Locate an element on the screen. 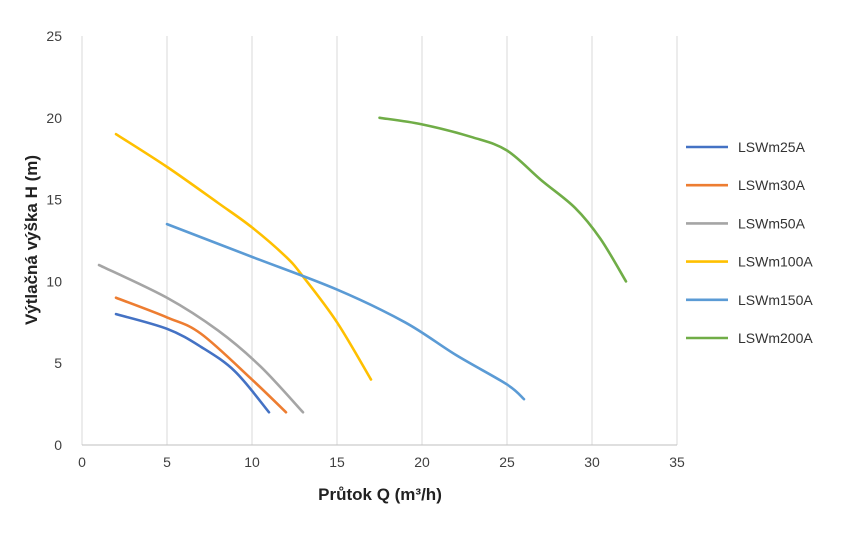  y-tick-label: 10 is located at coordinates (54, 281).